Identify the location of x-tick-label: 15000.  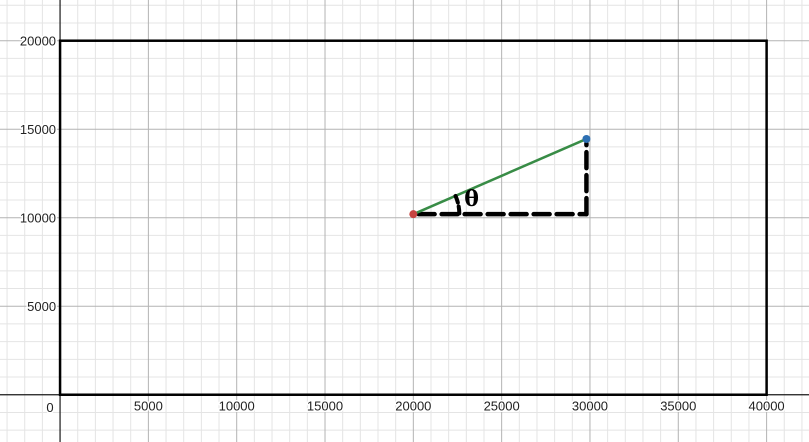
(325, 406).